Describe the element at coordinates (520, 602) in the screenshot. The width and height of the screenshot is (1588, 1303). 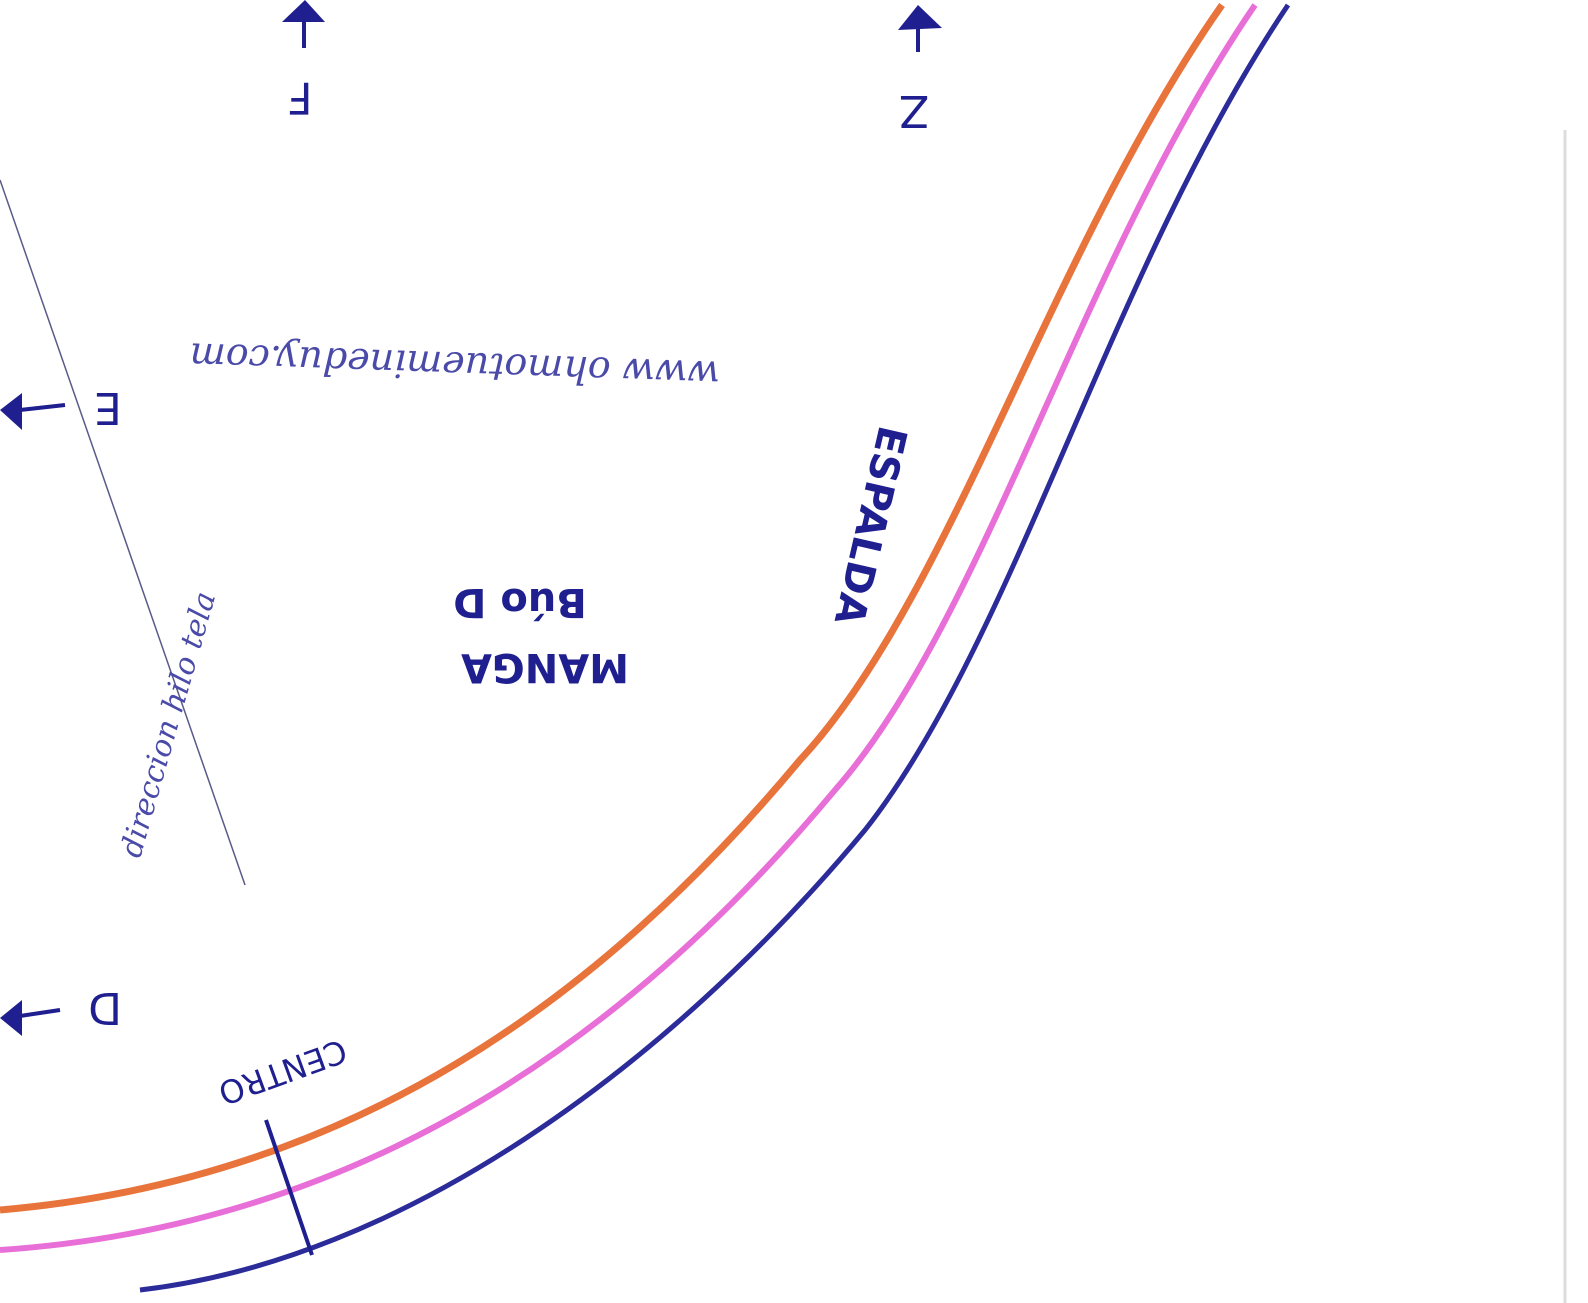
I see `piece-sub: Búo D` at that location.